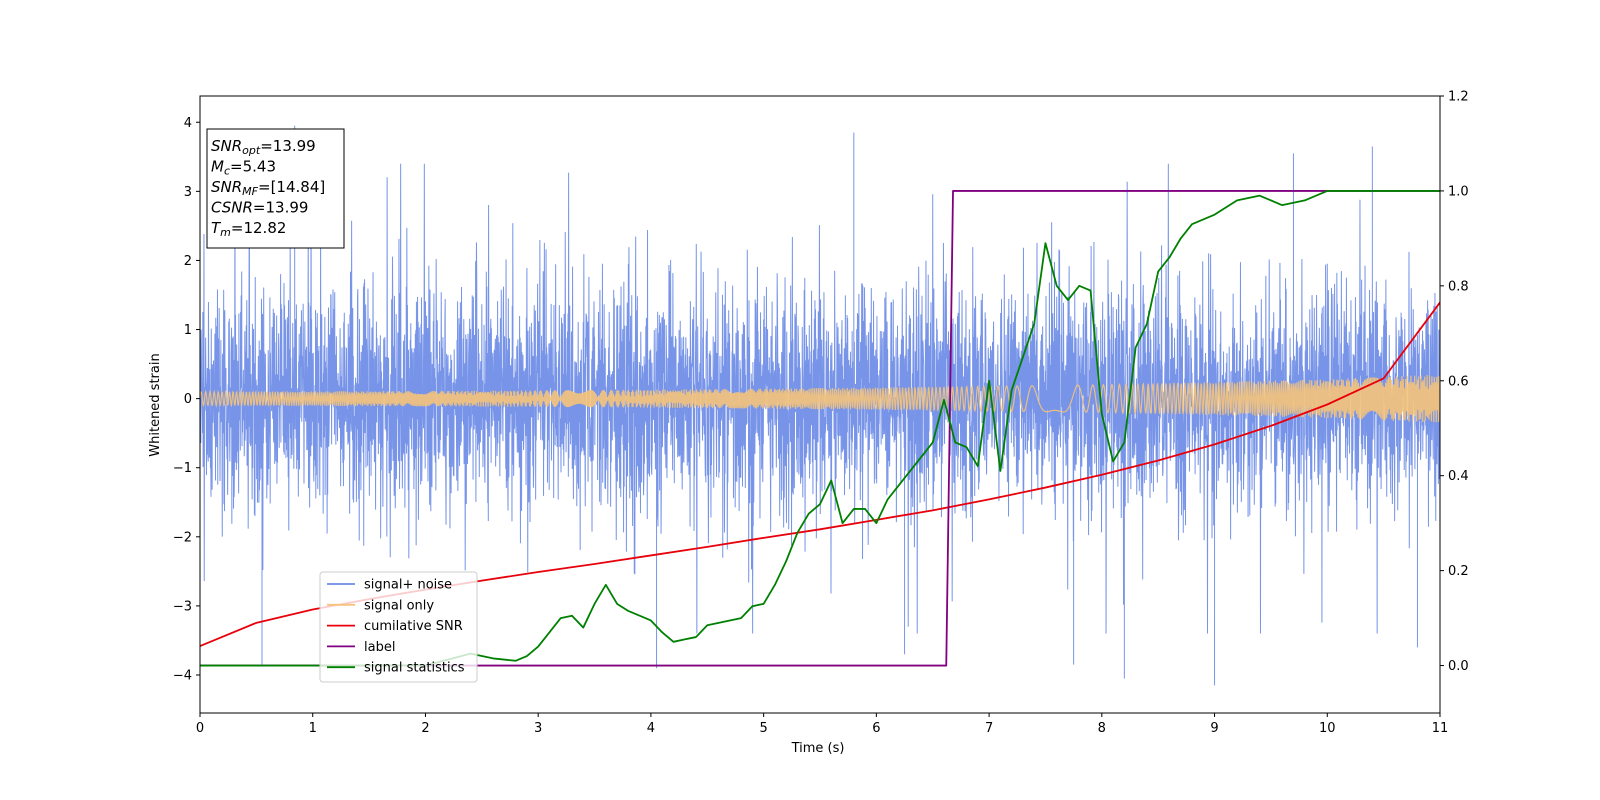 This screenshot has width=1600, height=800. I want to click on y-tick-label: 4, so click(188, 123).